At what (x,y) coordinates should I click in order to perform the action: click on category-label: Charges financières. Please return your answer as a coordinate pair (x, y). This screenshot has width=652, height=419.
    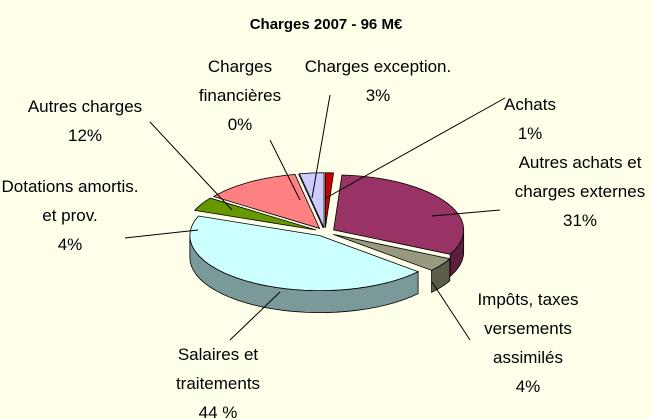
    Looking at the image, I should click on (240, 81).